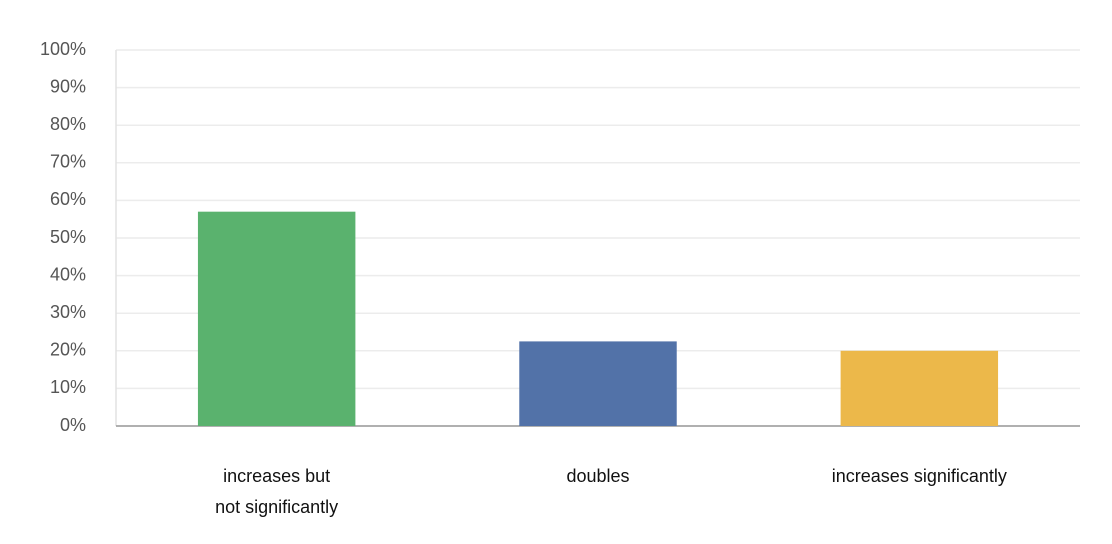 Image resolution: width=1112 pixels, height=544 pixels. I want to click on x-tick-label: increases but not significantly, so click(277, 491).